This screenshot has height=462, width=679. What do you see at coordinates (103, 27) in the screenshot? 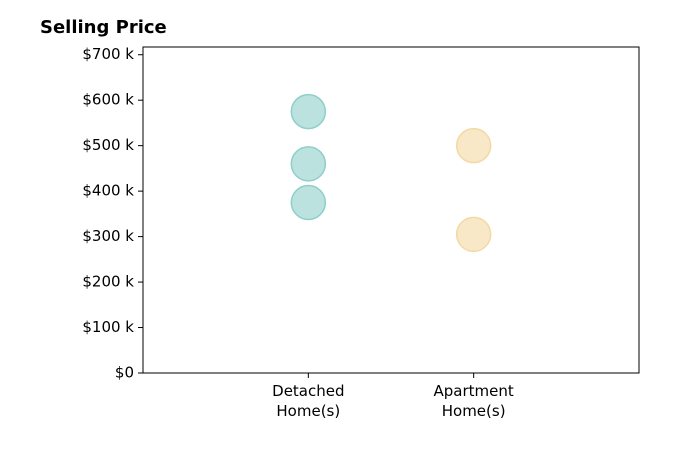
I see `chart-title: Selling Price` at bounding box center [103, 27].